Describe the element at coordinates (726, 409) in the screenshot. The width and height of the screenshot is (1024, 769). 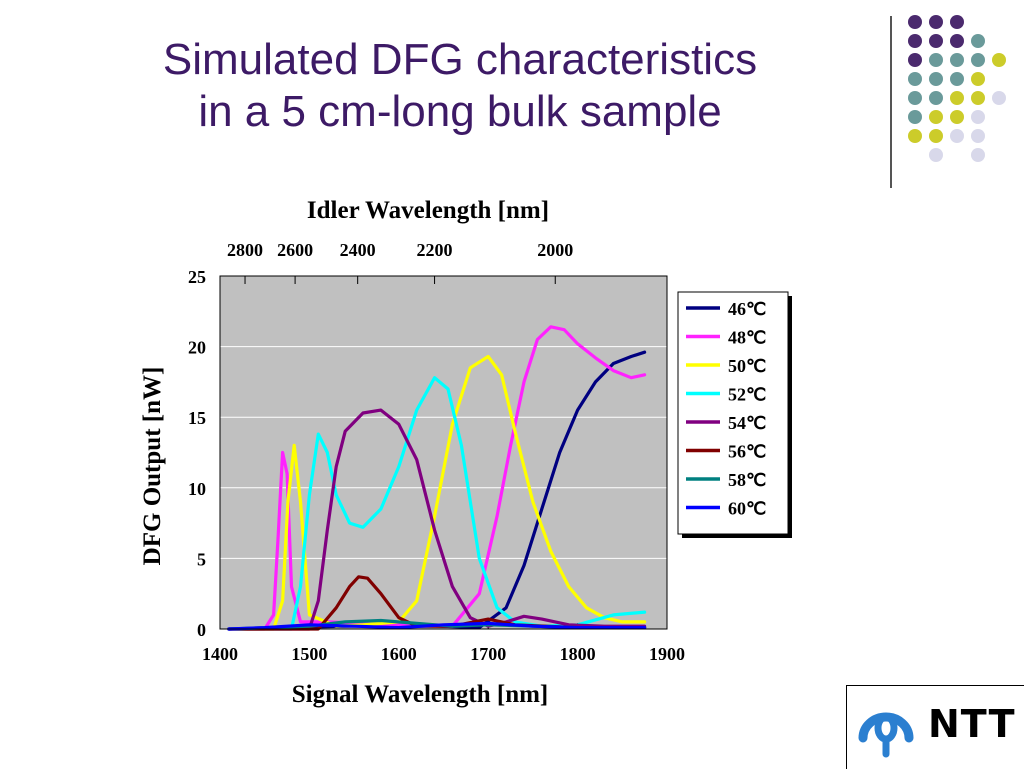
I see `legend-entries: 46℃ 48℃ 50℃ 52℃ 54℃ 56℃ 58℃ 60℃` at that location.